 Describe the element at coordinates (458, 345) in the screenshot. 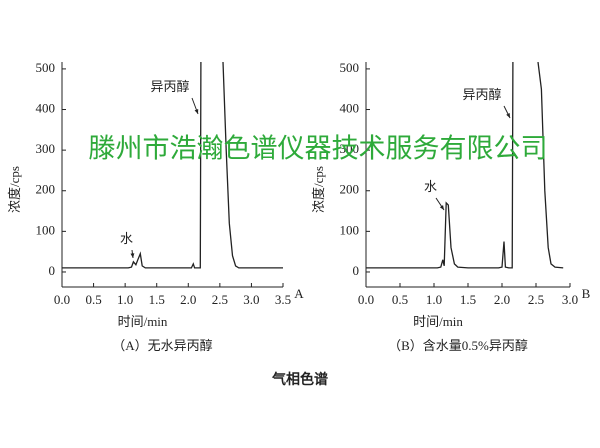

I see `panel-title: （B）含水量0.5%异丙醇` at that location.